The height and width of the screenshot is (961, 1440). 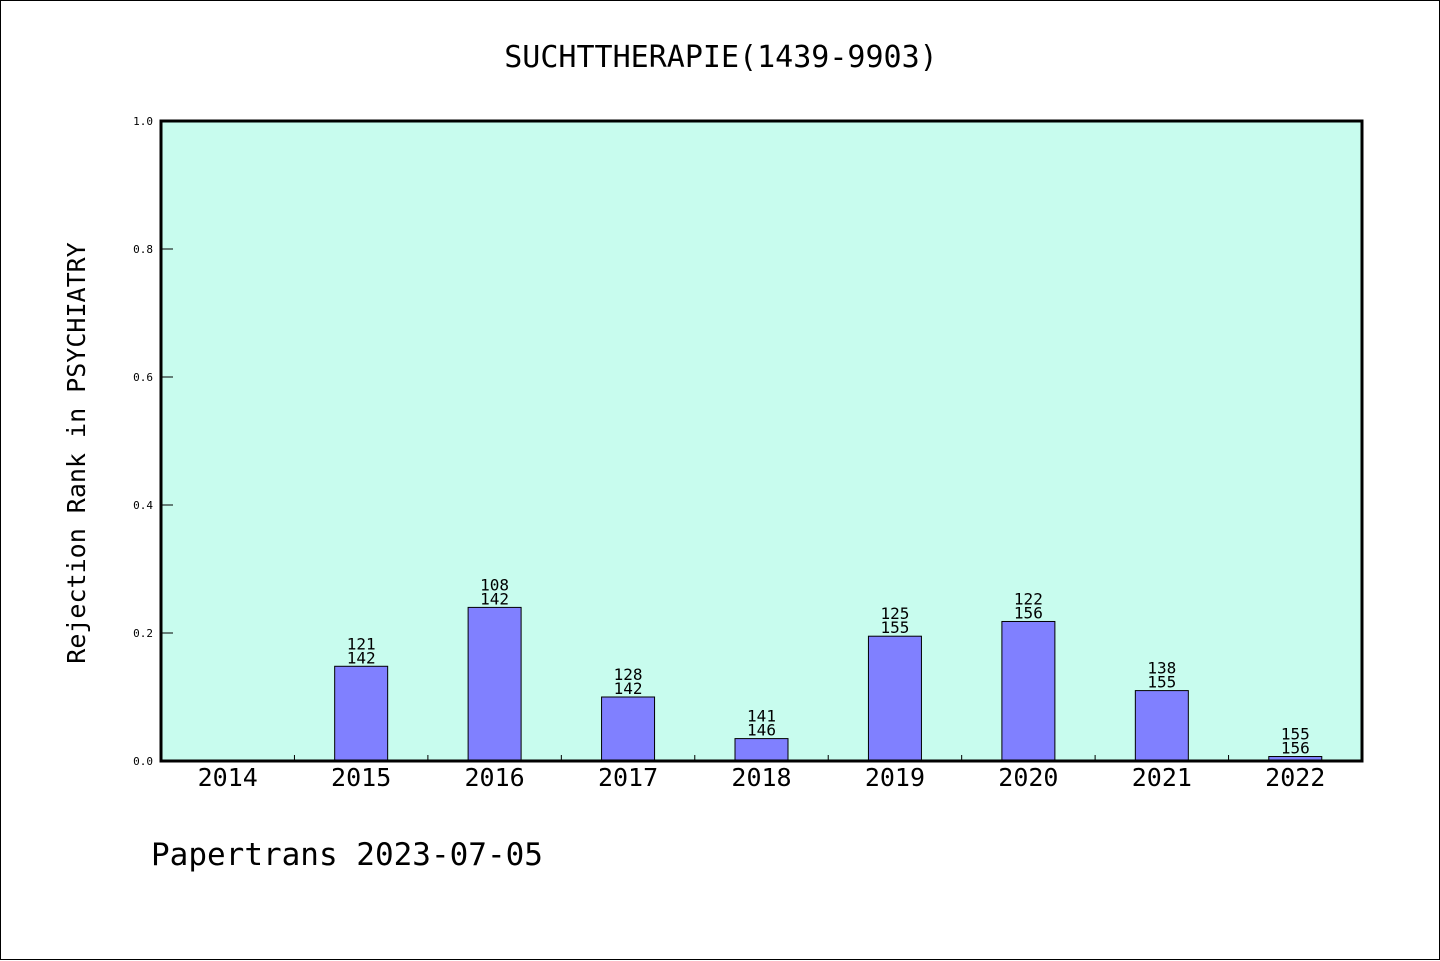 I want to click on data-label-top: 141, so click(x=761, y=716).